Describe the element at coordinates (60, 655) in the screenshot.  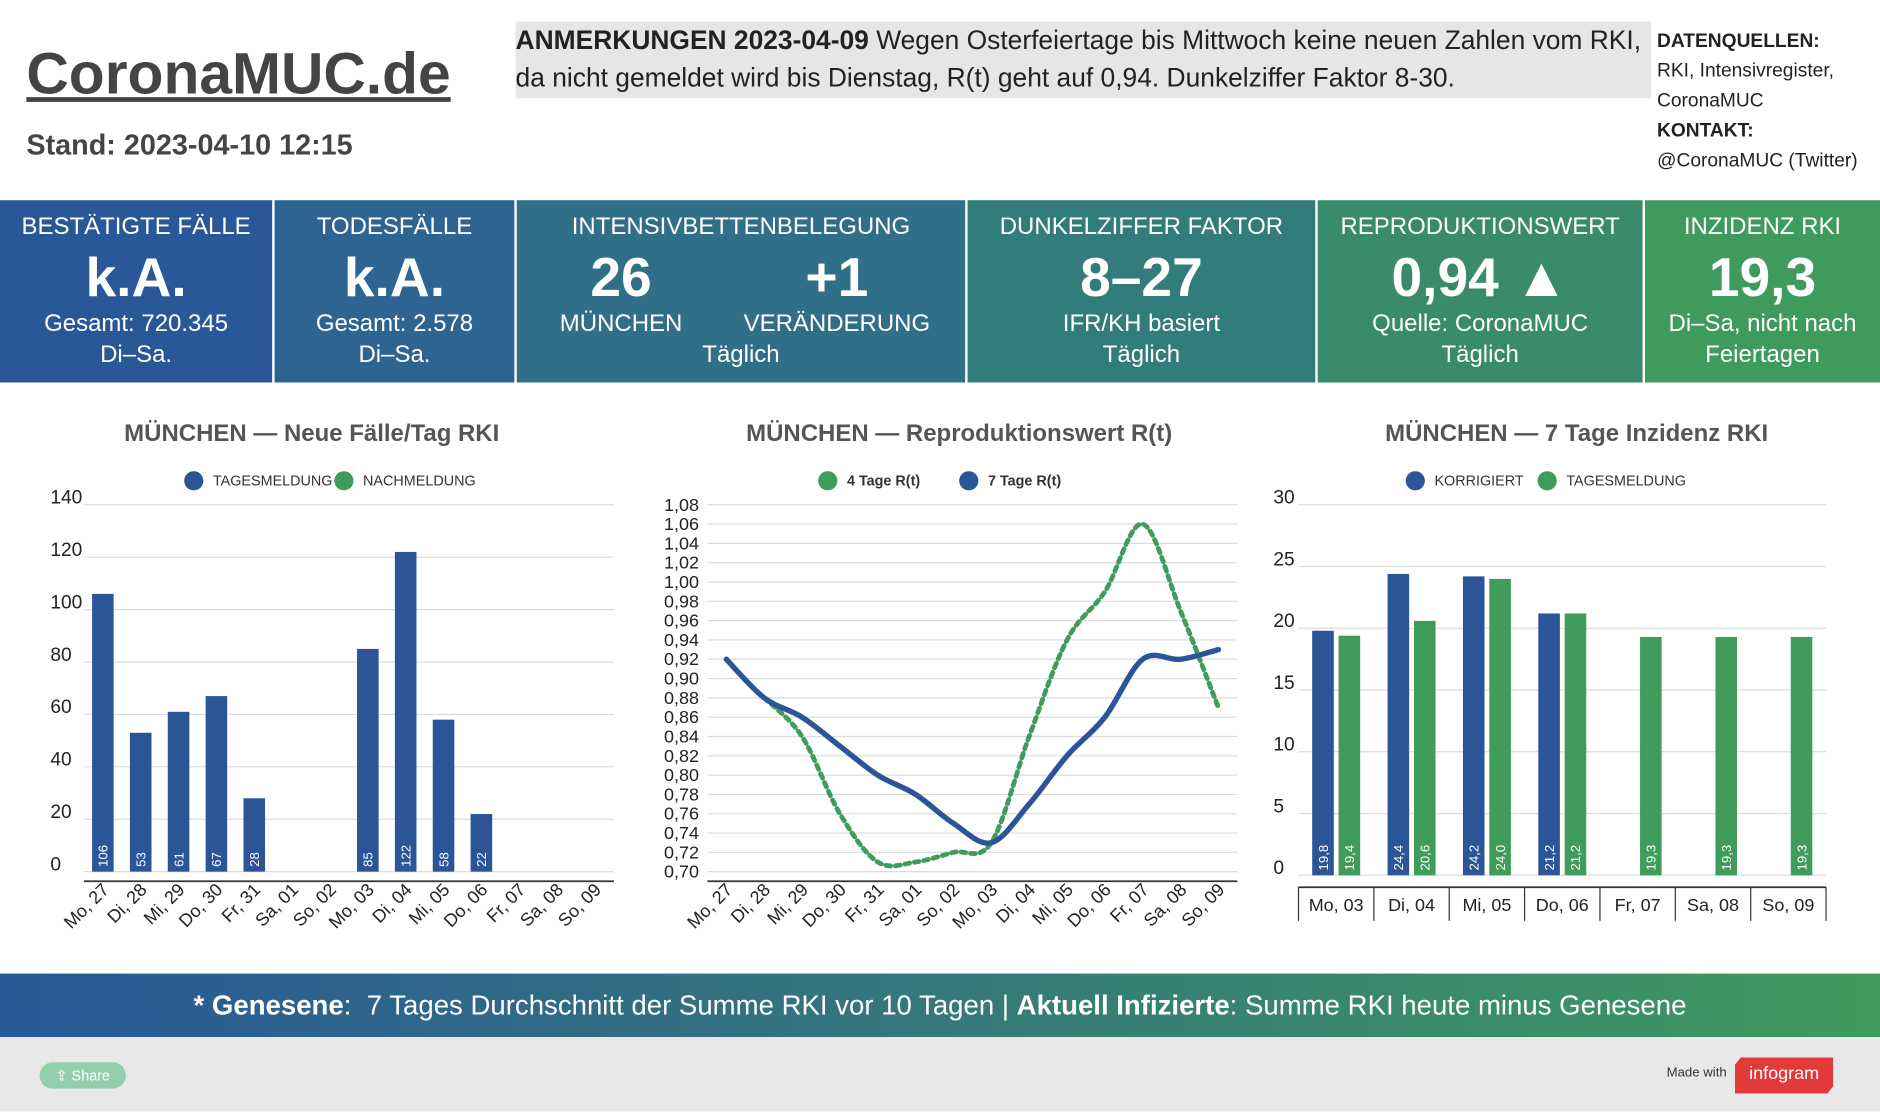
I see `y-tick-label: 80` at that location.